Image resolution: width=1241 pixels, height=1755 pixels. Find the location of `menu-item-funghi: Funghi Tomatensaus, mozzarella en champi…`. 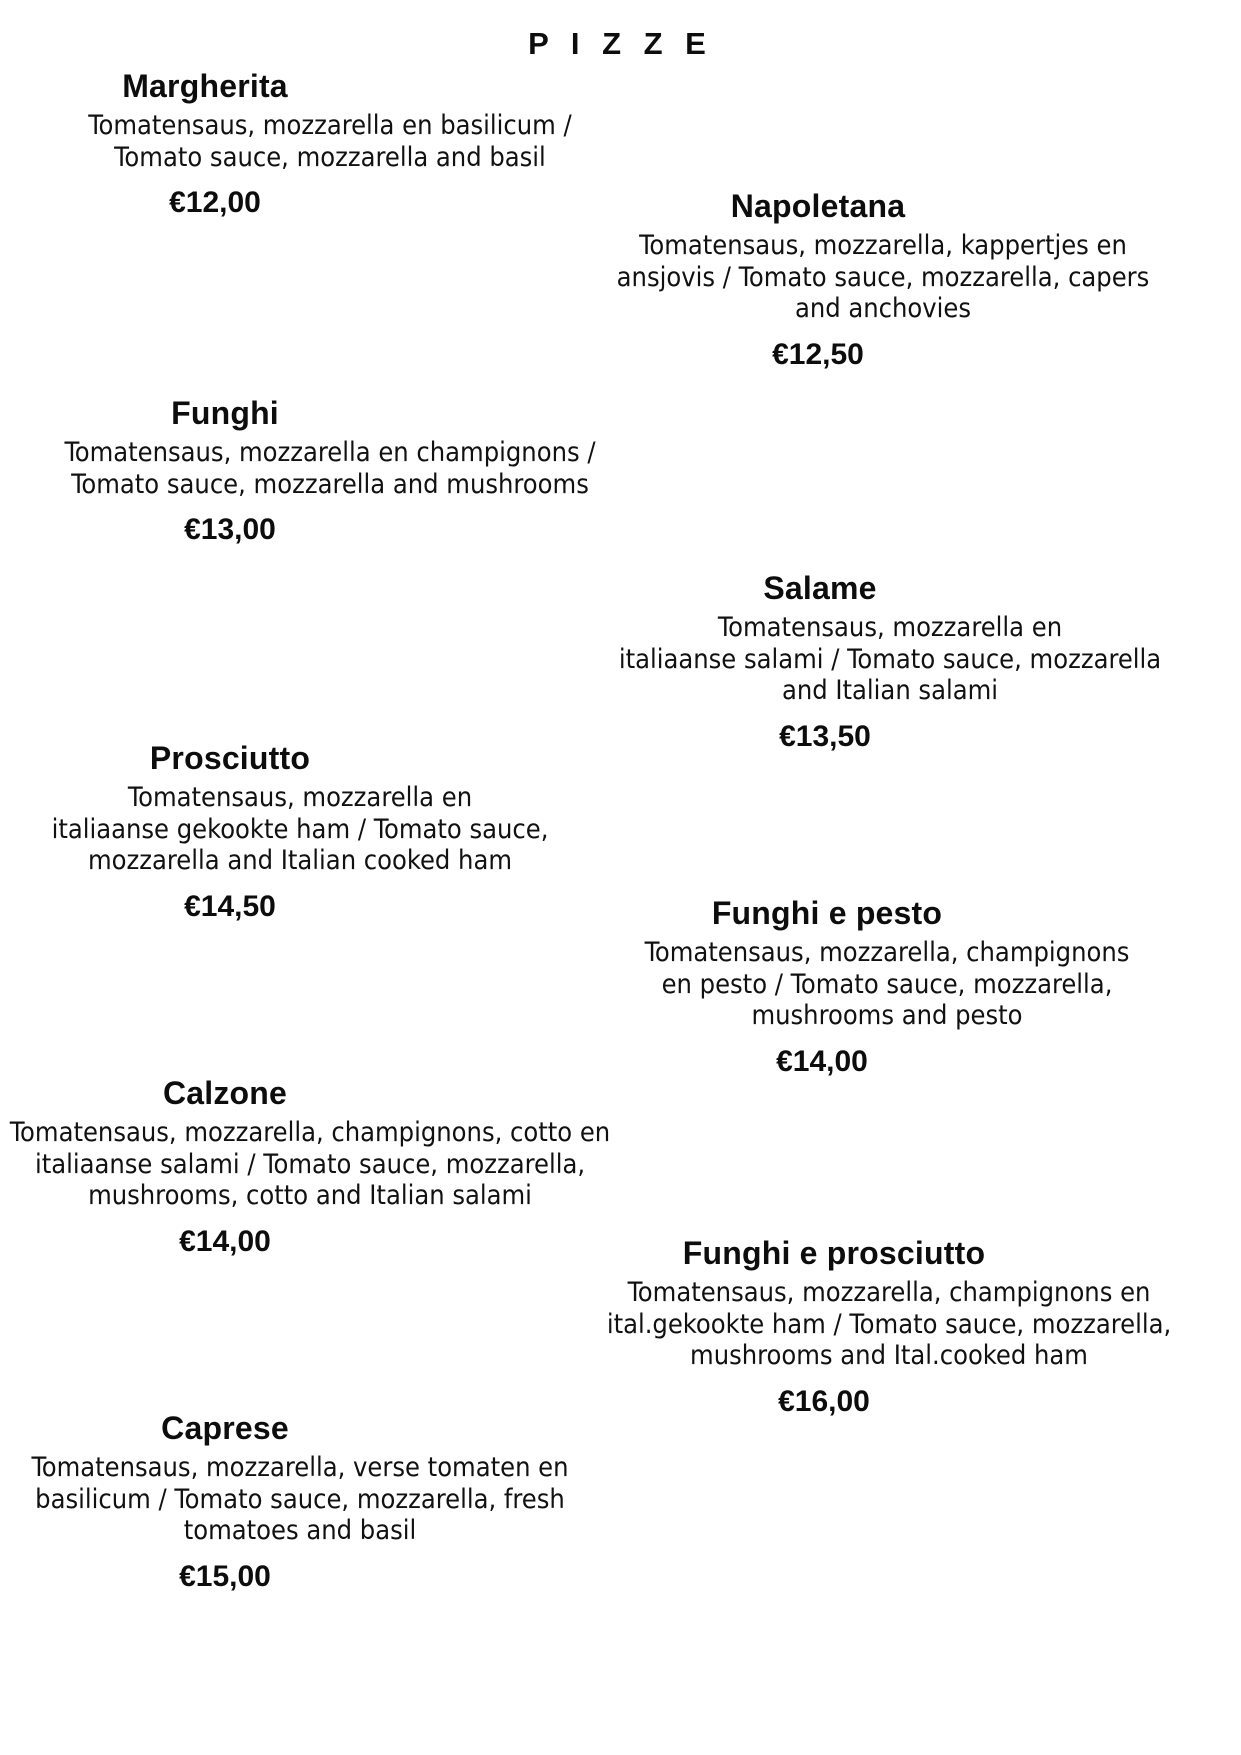

menu-item-funghi: Funghi Tomatensaus, mozzarella en champi… is located at coordinates (340, 471).